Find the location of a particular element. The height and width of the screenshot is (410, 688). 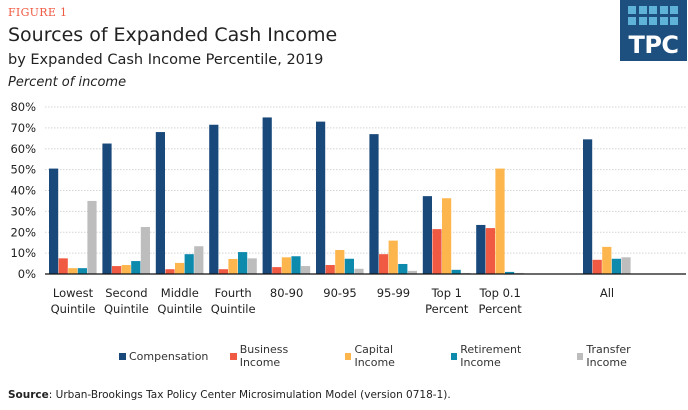

y-tick-label: 20% is located at coordinates (23, 232).